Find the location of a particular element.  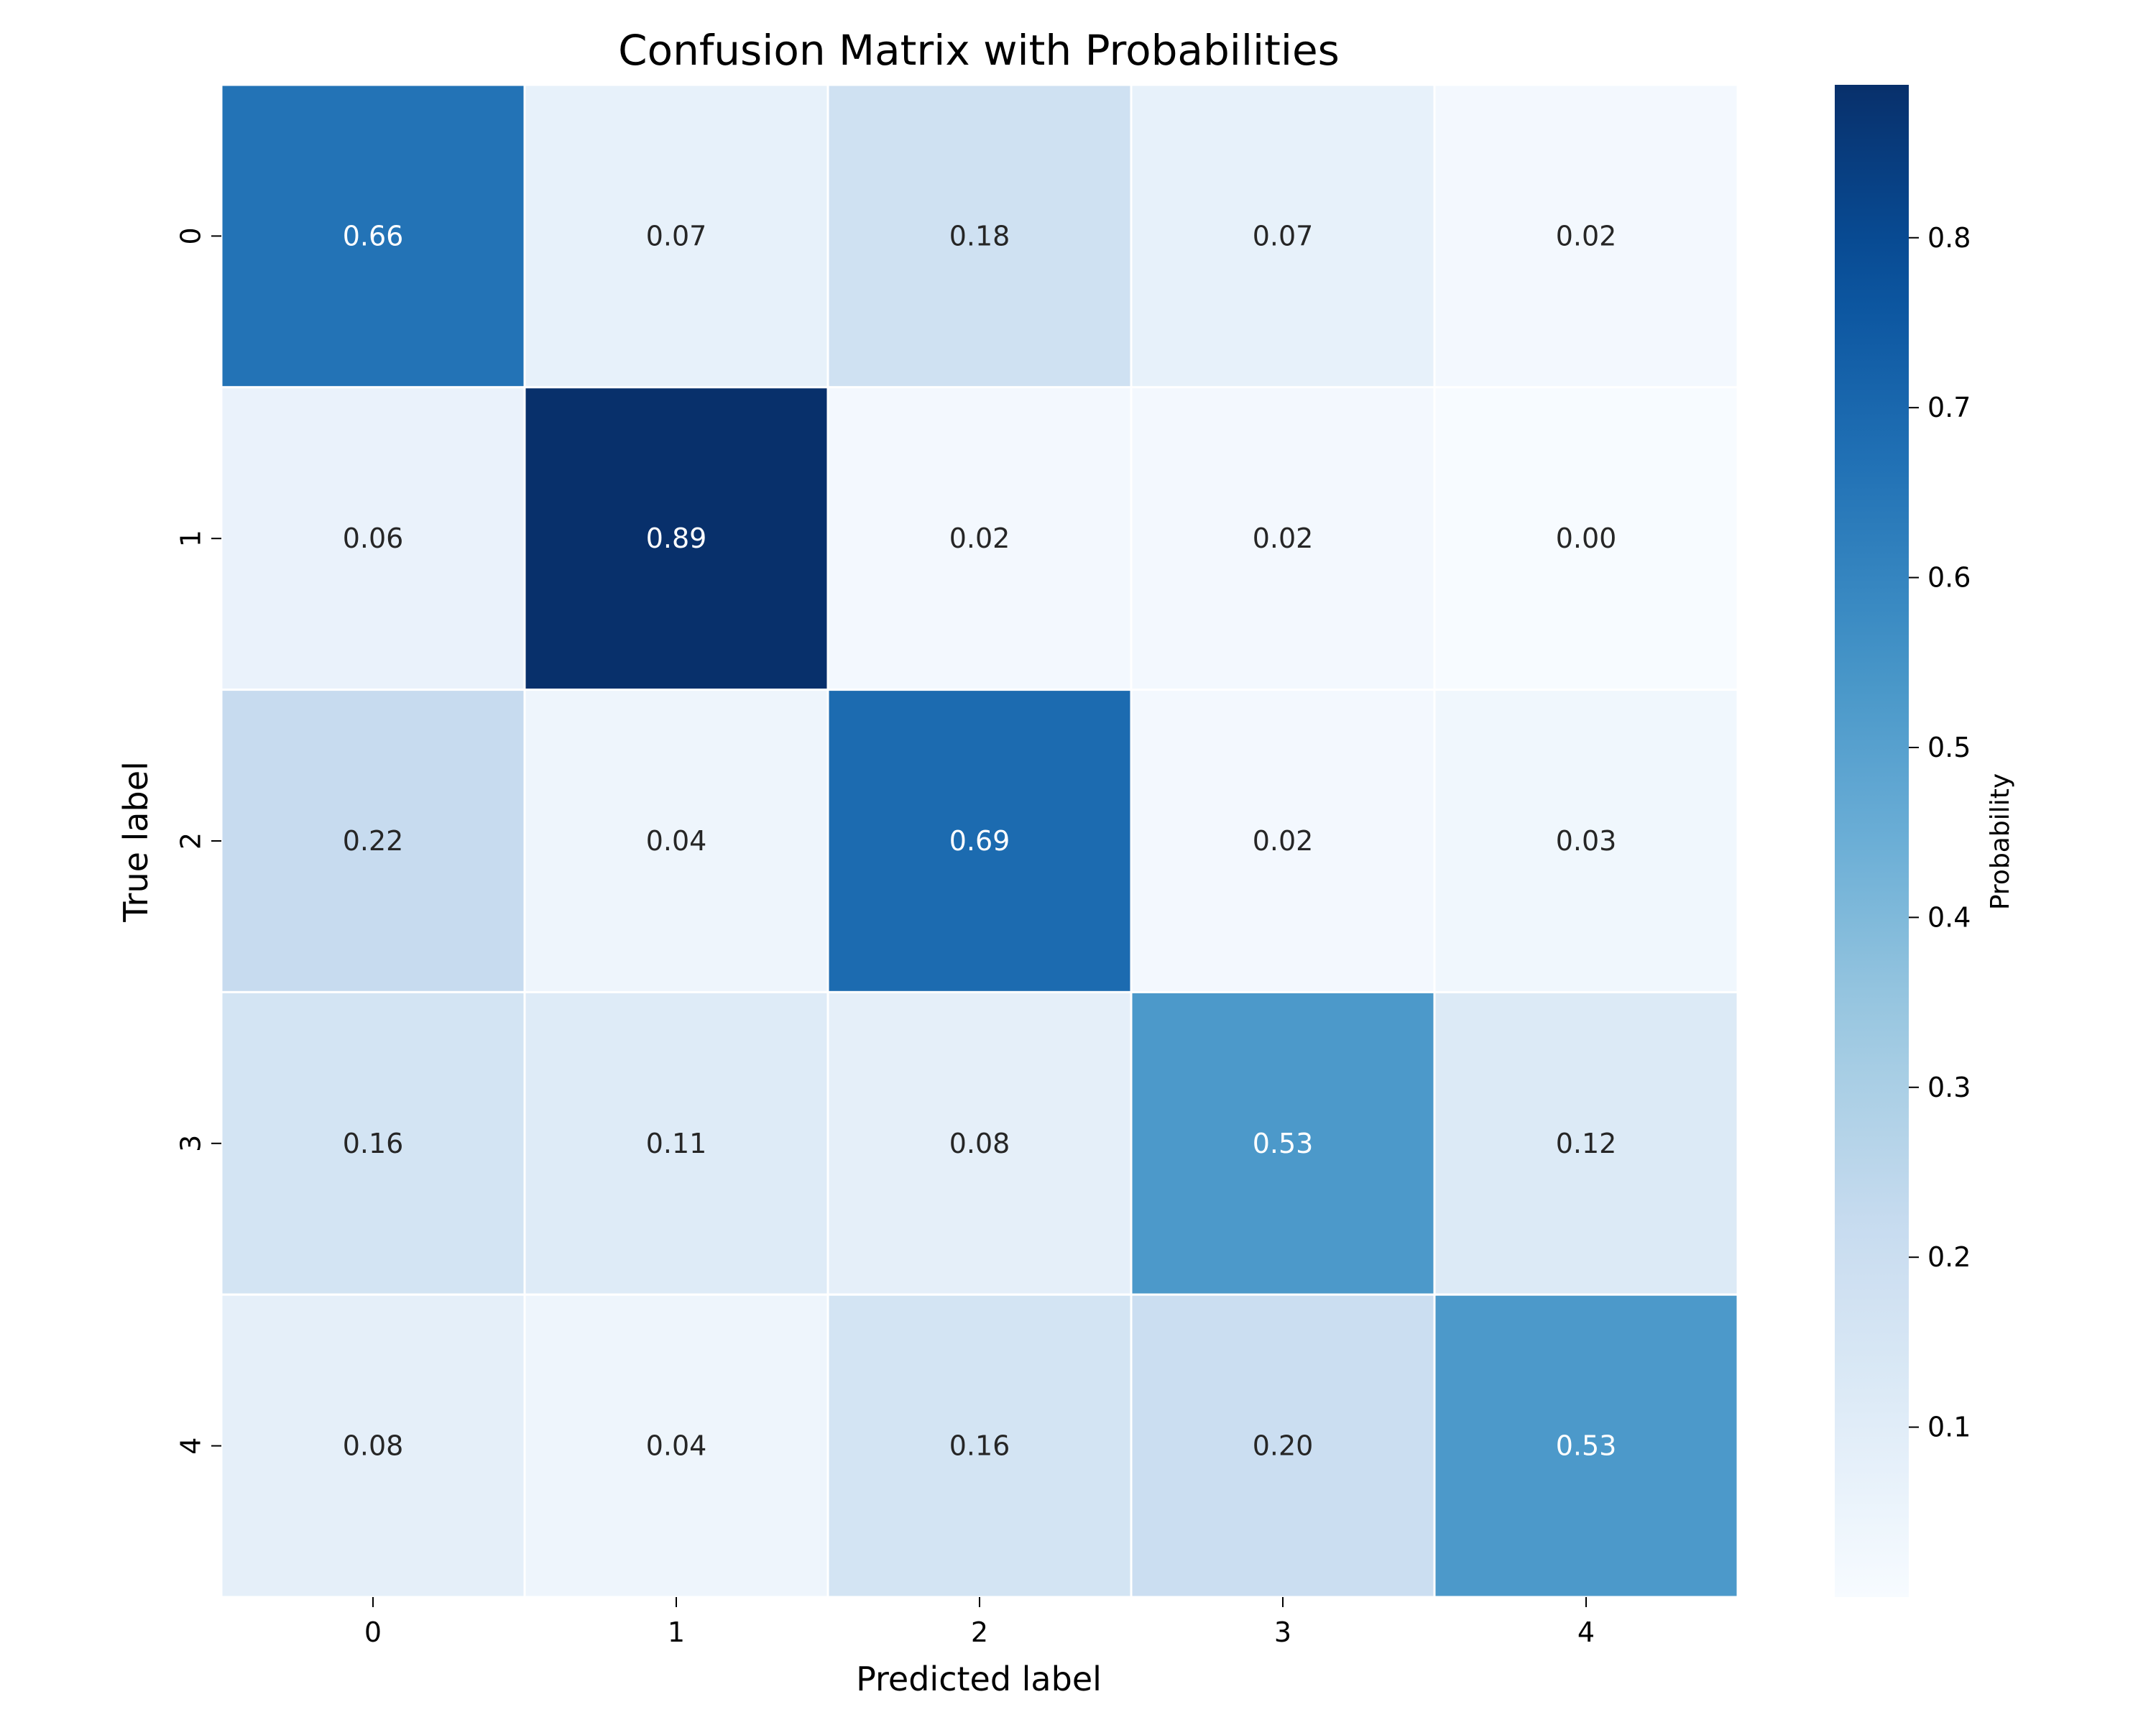

colorbar-tick-label: 0.1 is located at coordinates (1949, 1427).